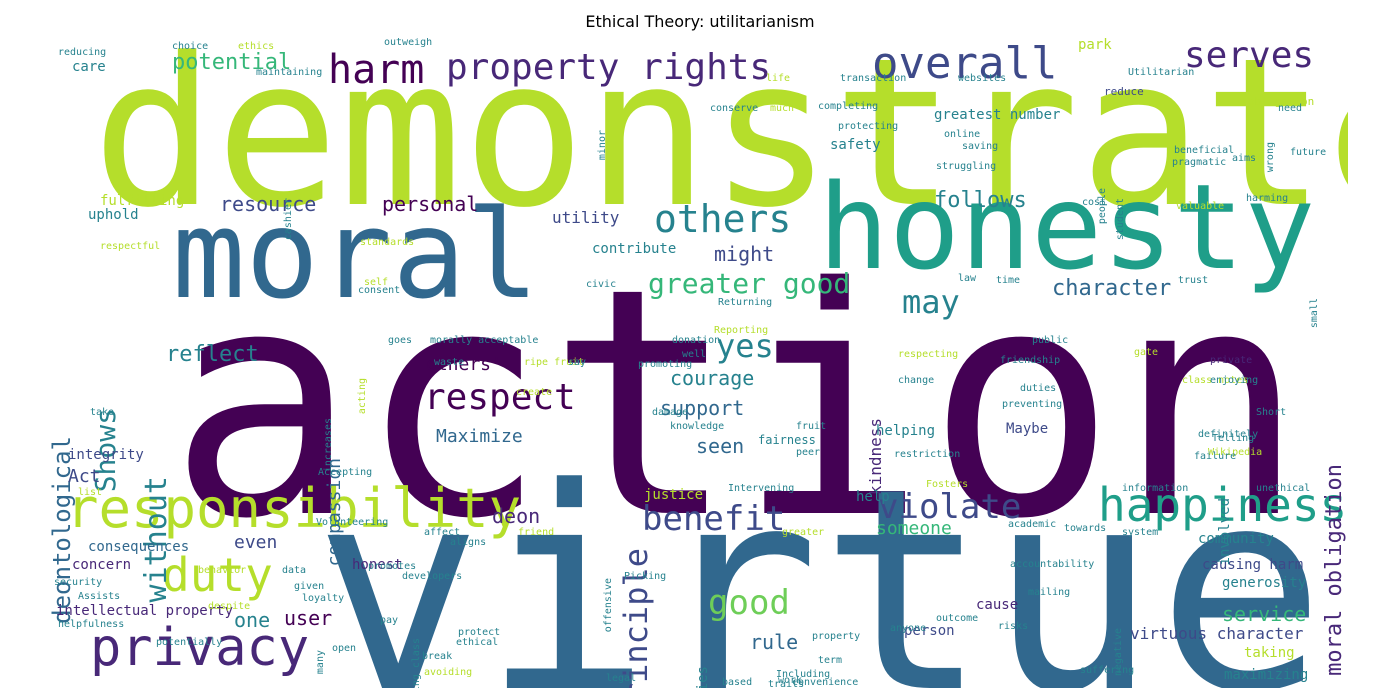 The height and width of the screenshot is (700, 1400). I want to click on word-list: list, so click(90, 492).